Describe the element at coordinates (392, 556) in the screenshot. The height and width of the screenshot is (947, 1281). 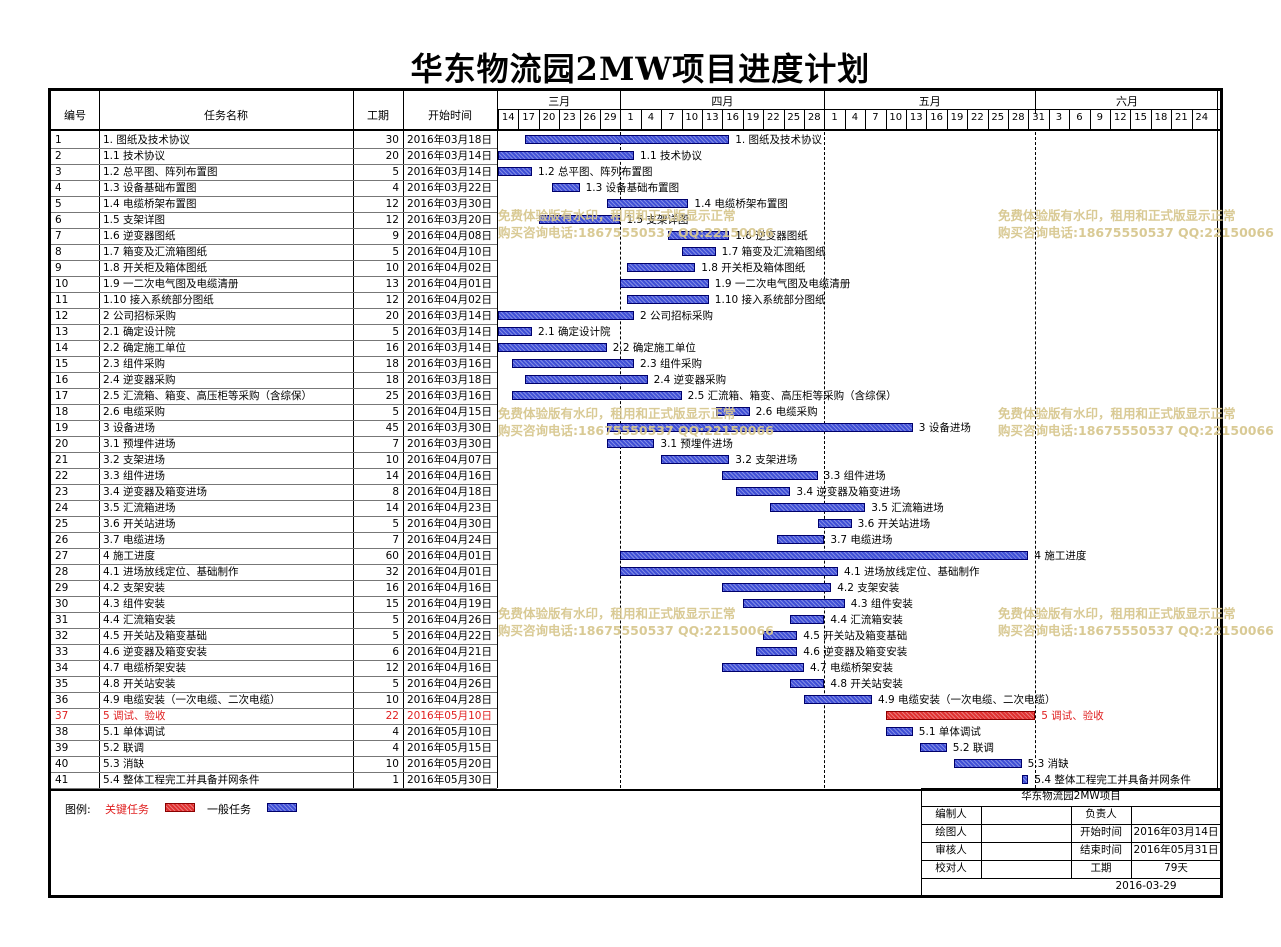
I see `task-duration: 60` at that location.